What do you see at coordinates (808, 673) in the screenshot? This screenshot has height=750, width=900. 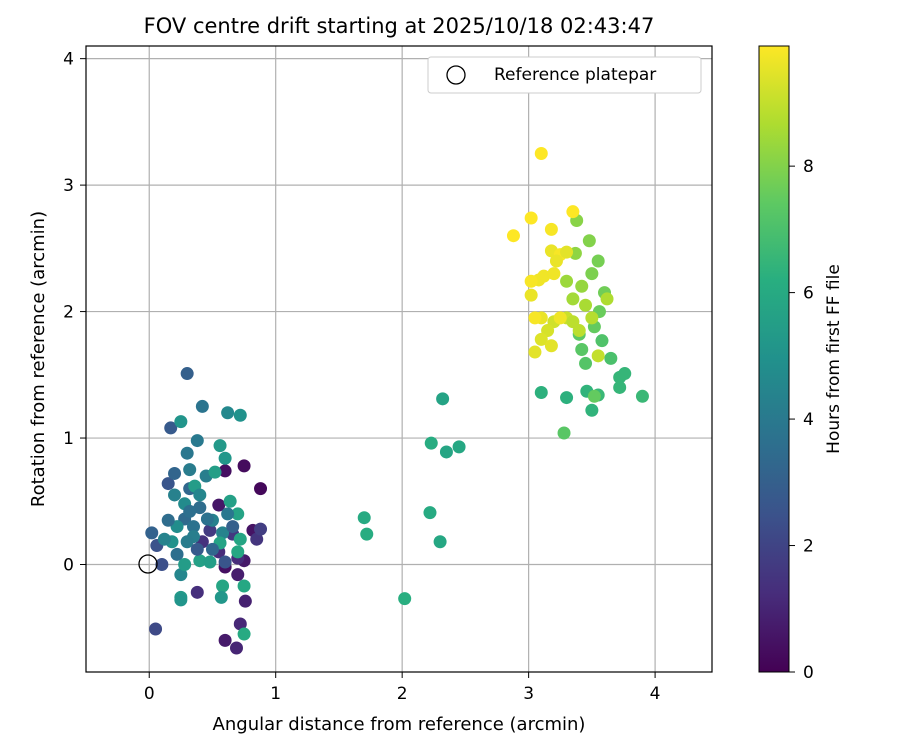 I see `colorbar-tick-label: 0` at bounding box center [808, 673].